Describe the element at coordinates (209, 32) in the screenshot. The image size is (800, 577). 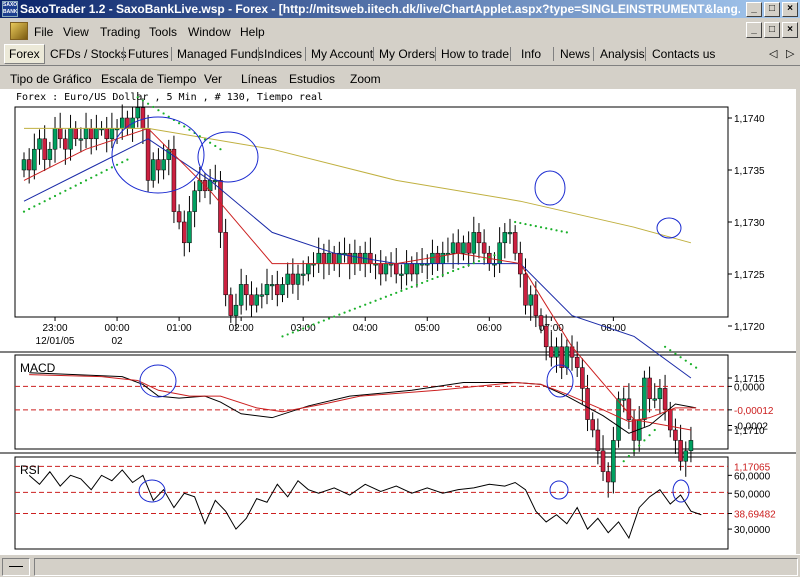
I see `menu-window: Window` at that location.